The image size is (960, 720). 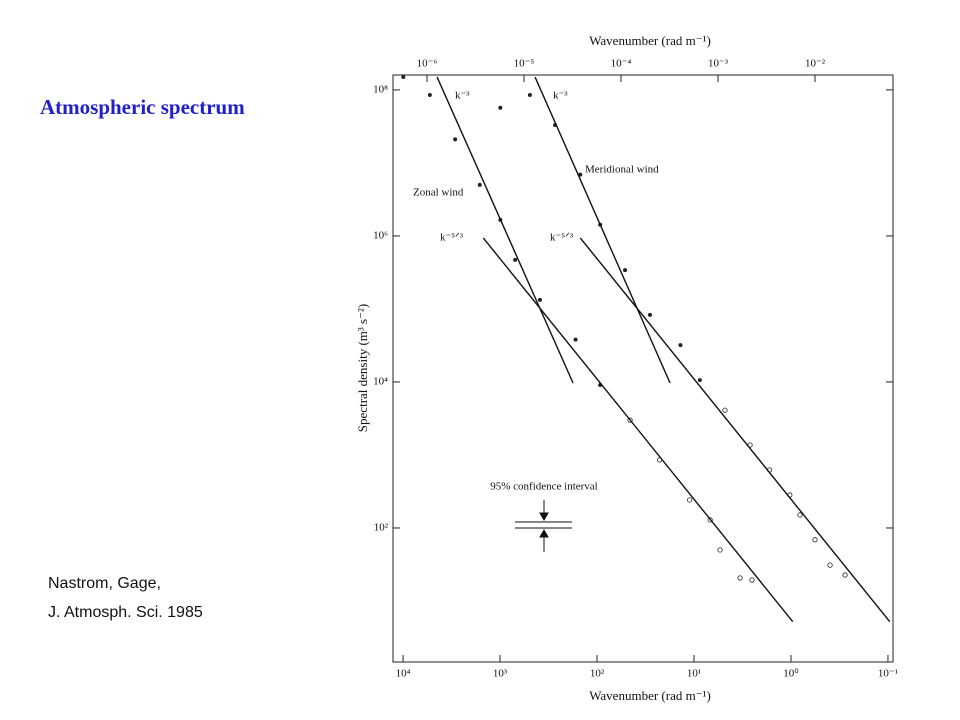 I want to click on x-tick-label: 10⁻⁵, so click(x=524, y=64).